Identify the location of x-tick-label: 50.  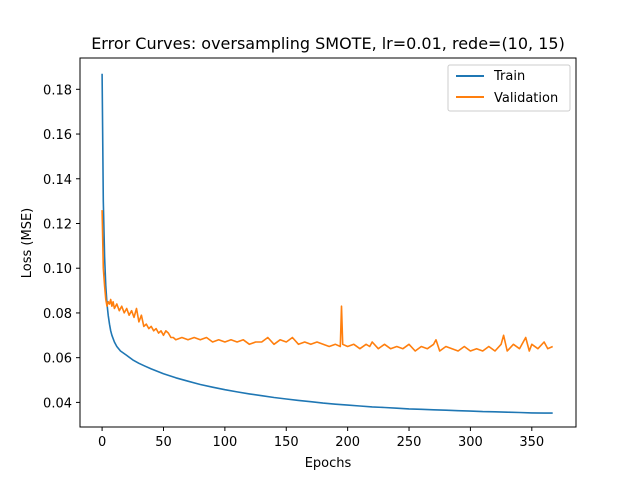
(163, 442).